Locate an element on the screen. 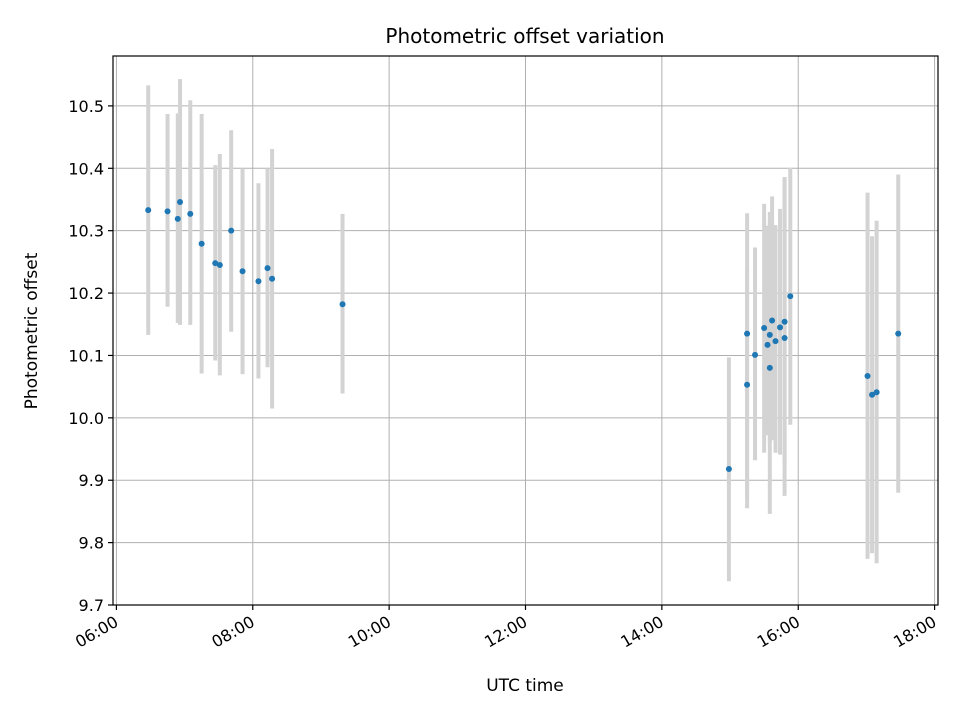 The height and width of the screenshot is (720, 960). y-tick-label: 9.7 is located at coordinates (91, 605).